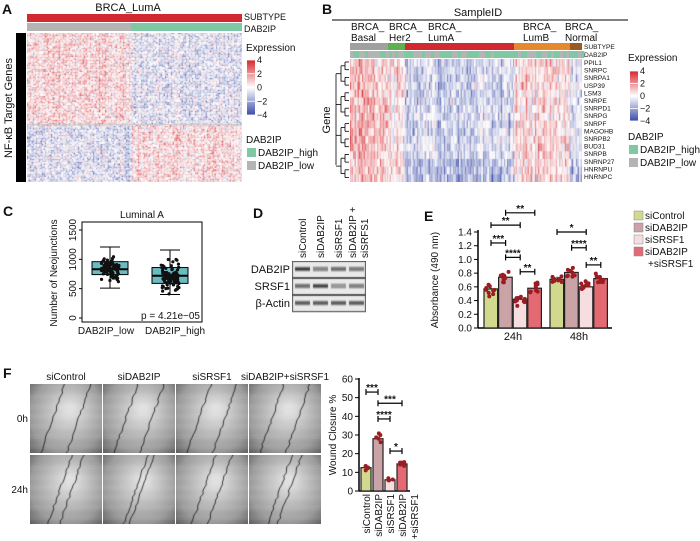  I want to click on panel-label-f: F, so click(7, 373).